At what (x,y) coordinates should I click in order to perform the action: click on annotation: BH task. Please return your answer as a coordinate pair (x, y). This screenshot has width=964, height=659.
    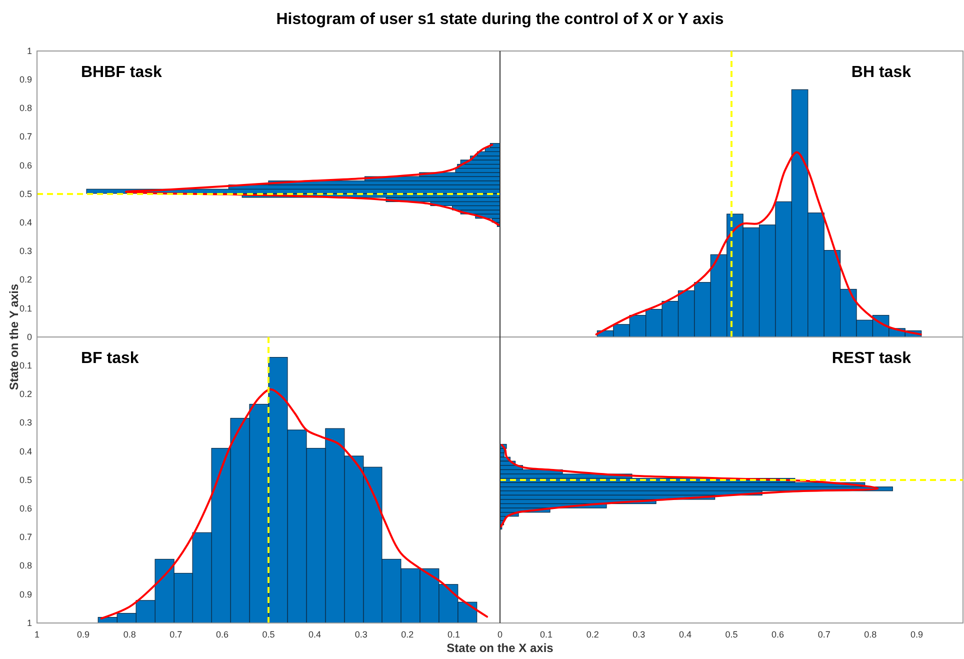
    Looking at the image, I should click on (881, 72).